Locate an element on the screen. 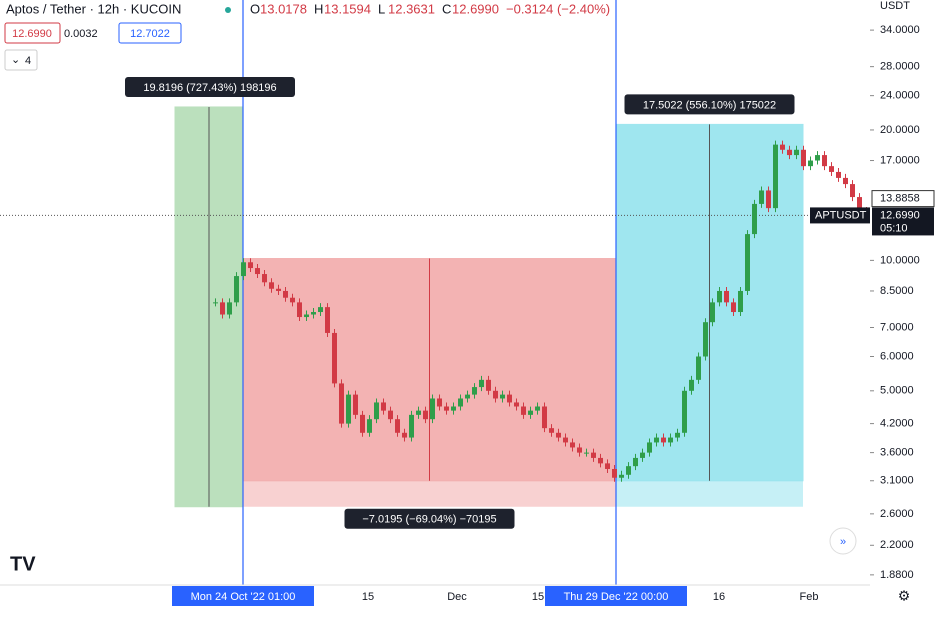 Image resolution: width=944 pixels, height=619 pixels. y-tick-label: 28.0000 is located at coordinates (900, 67).